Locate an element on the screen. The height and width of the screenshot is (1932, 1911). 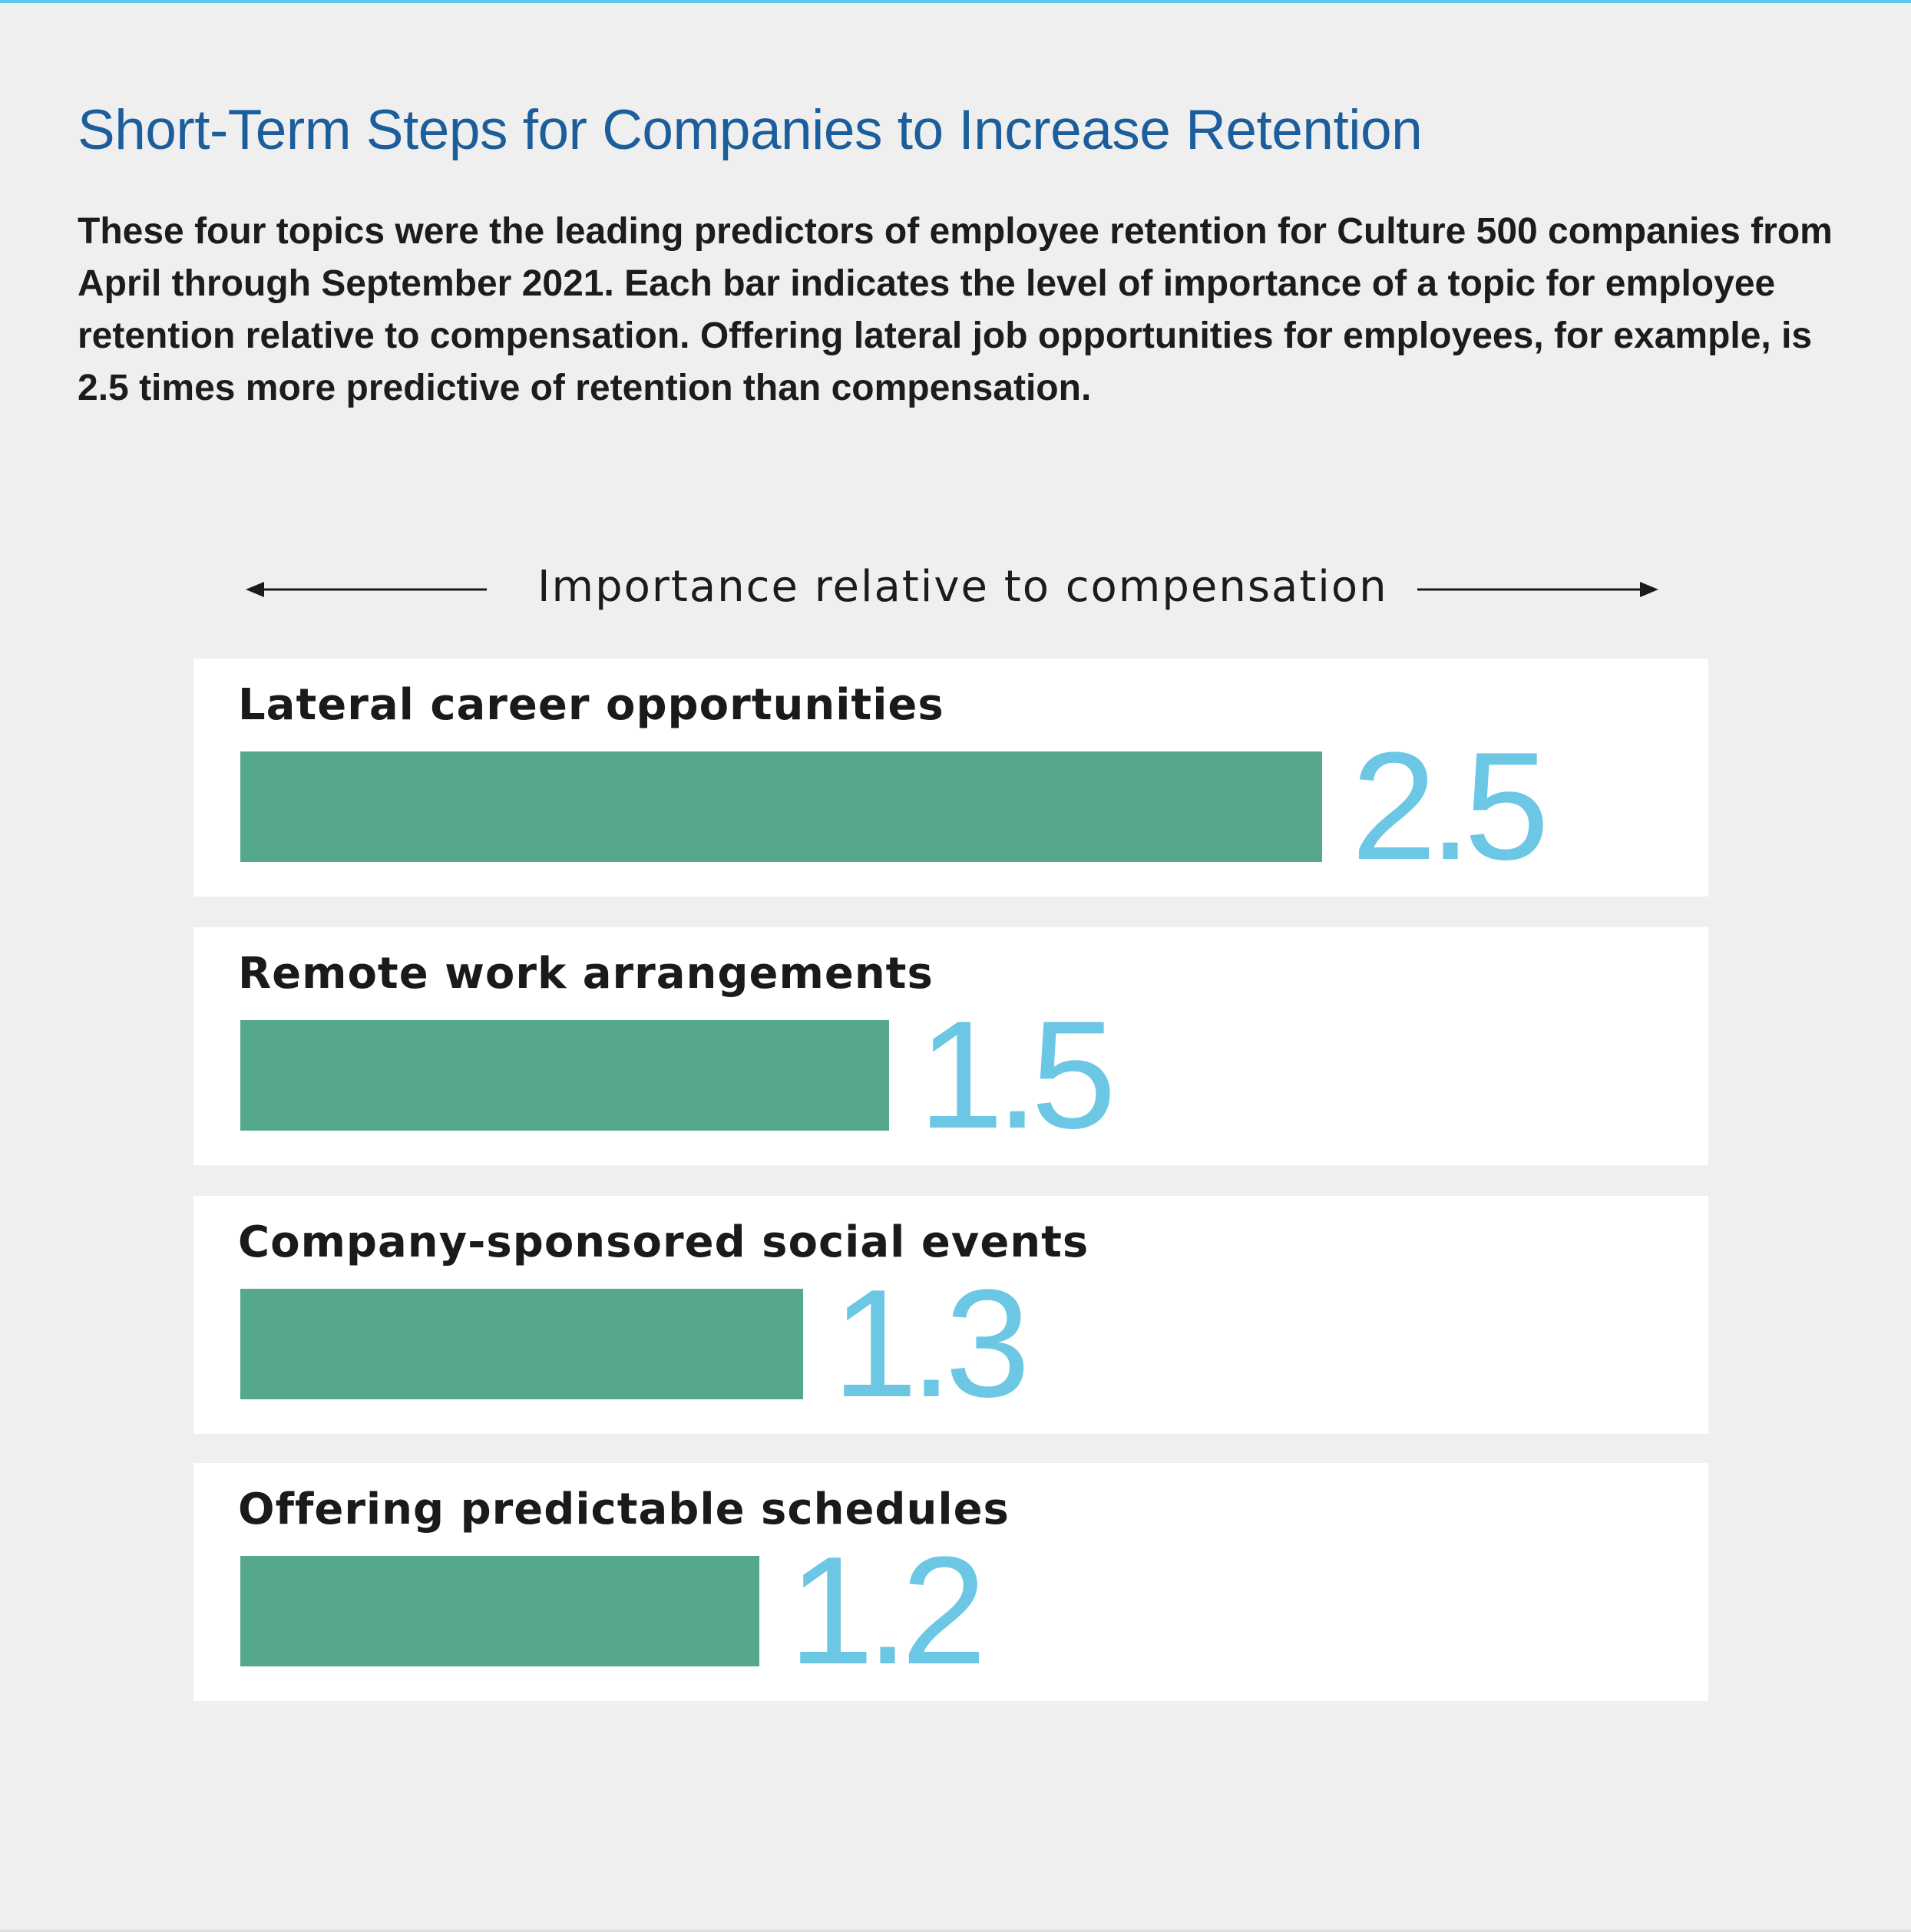
top-accent-rule is located at coordinates (955, 1).